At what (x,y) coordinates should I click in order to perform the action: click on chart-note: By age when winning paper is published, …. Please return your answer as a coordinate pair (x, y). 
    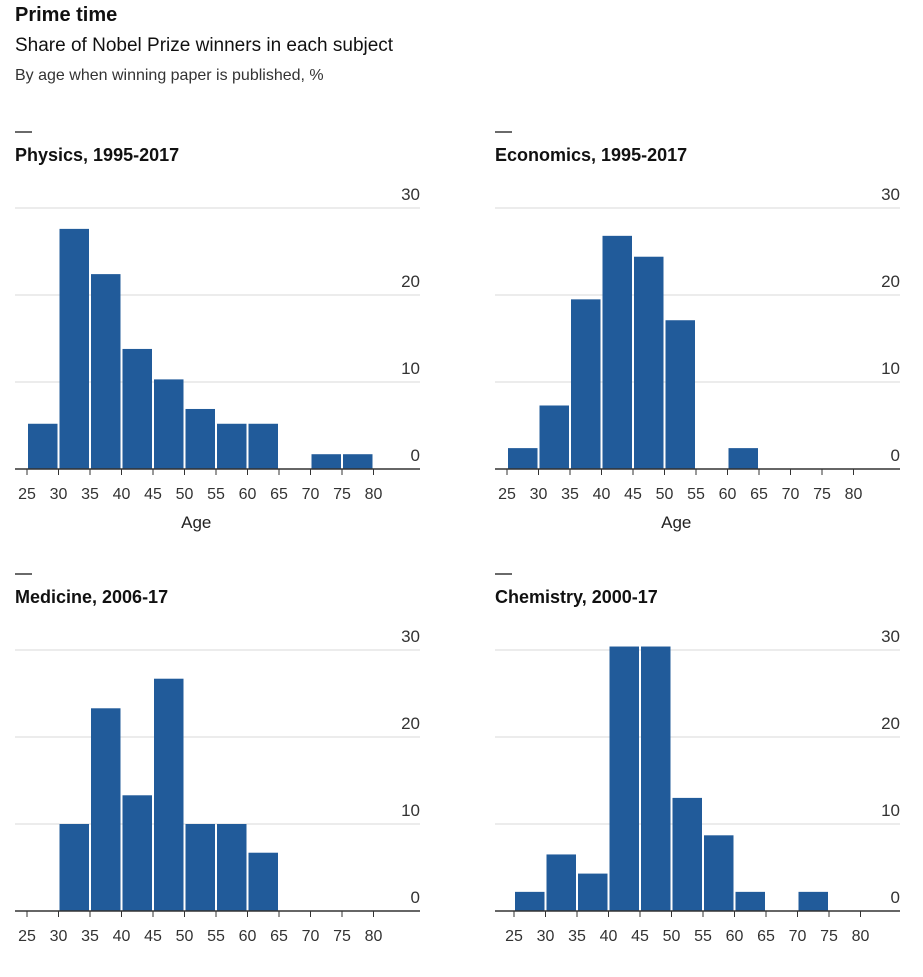
    Looking at the image, I should click on (169, 75).